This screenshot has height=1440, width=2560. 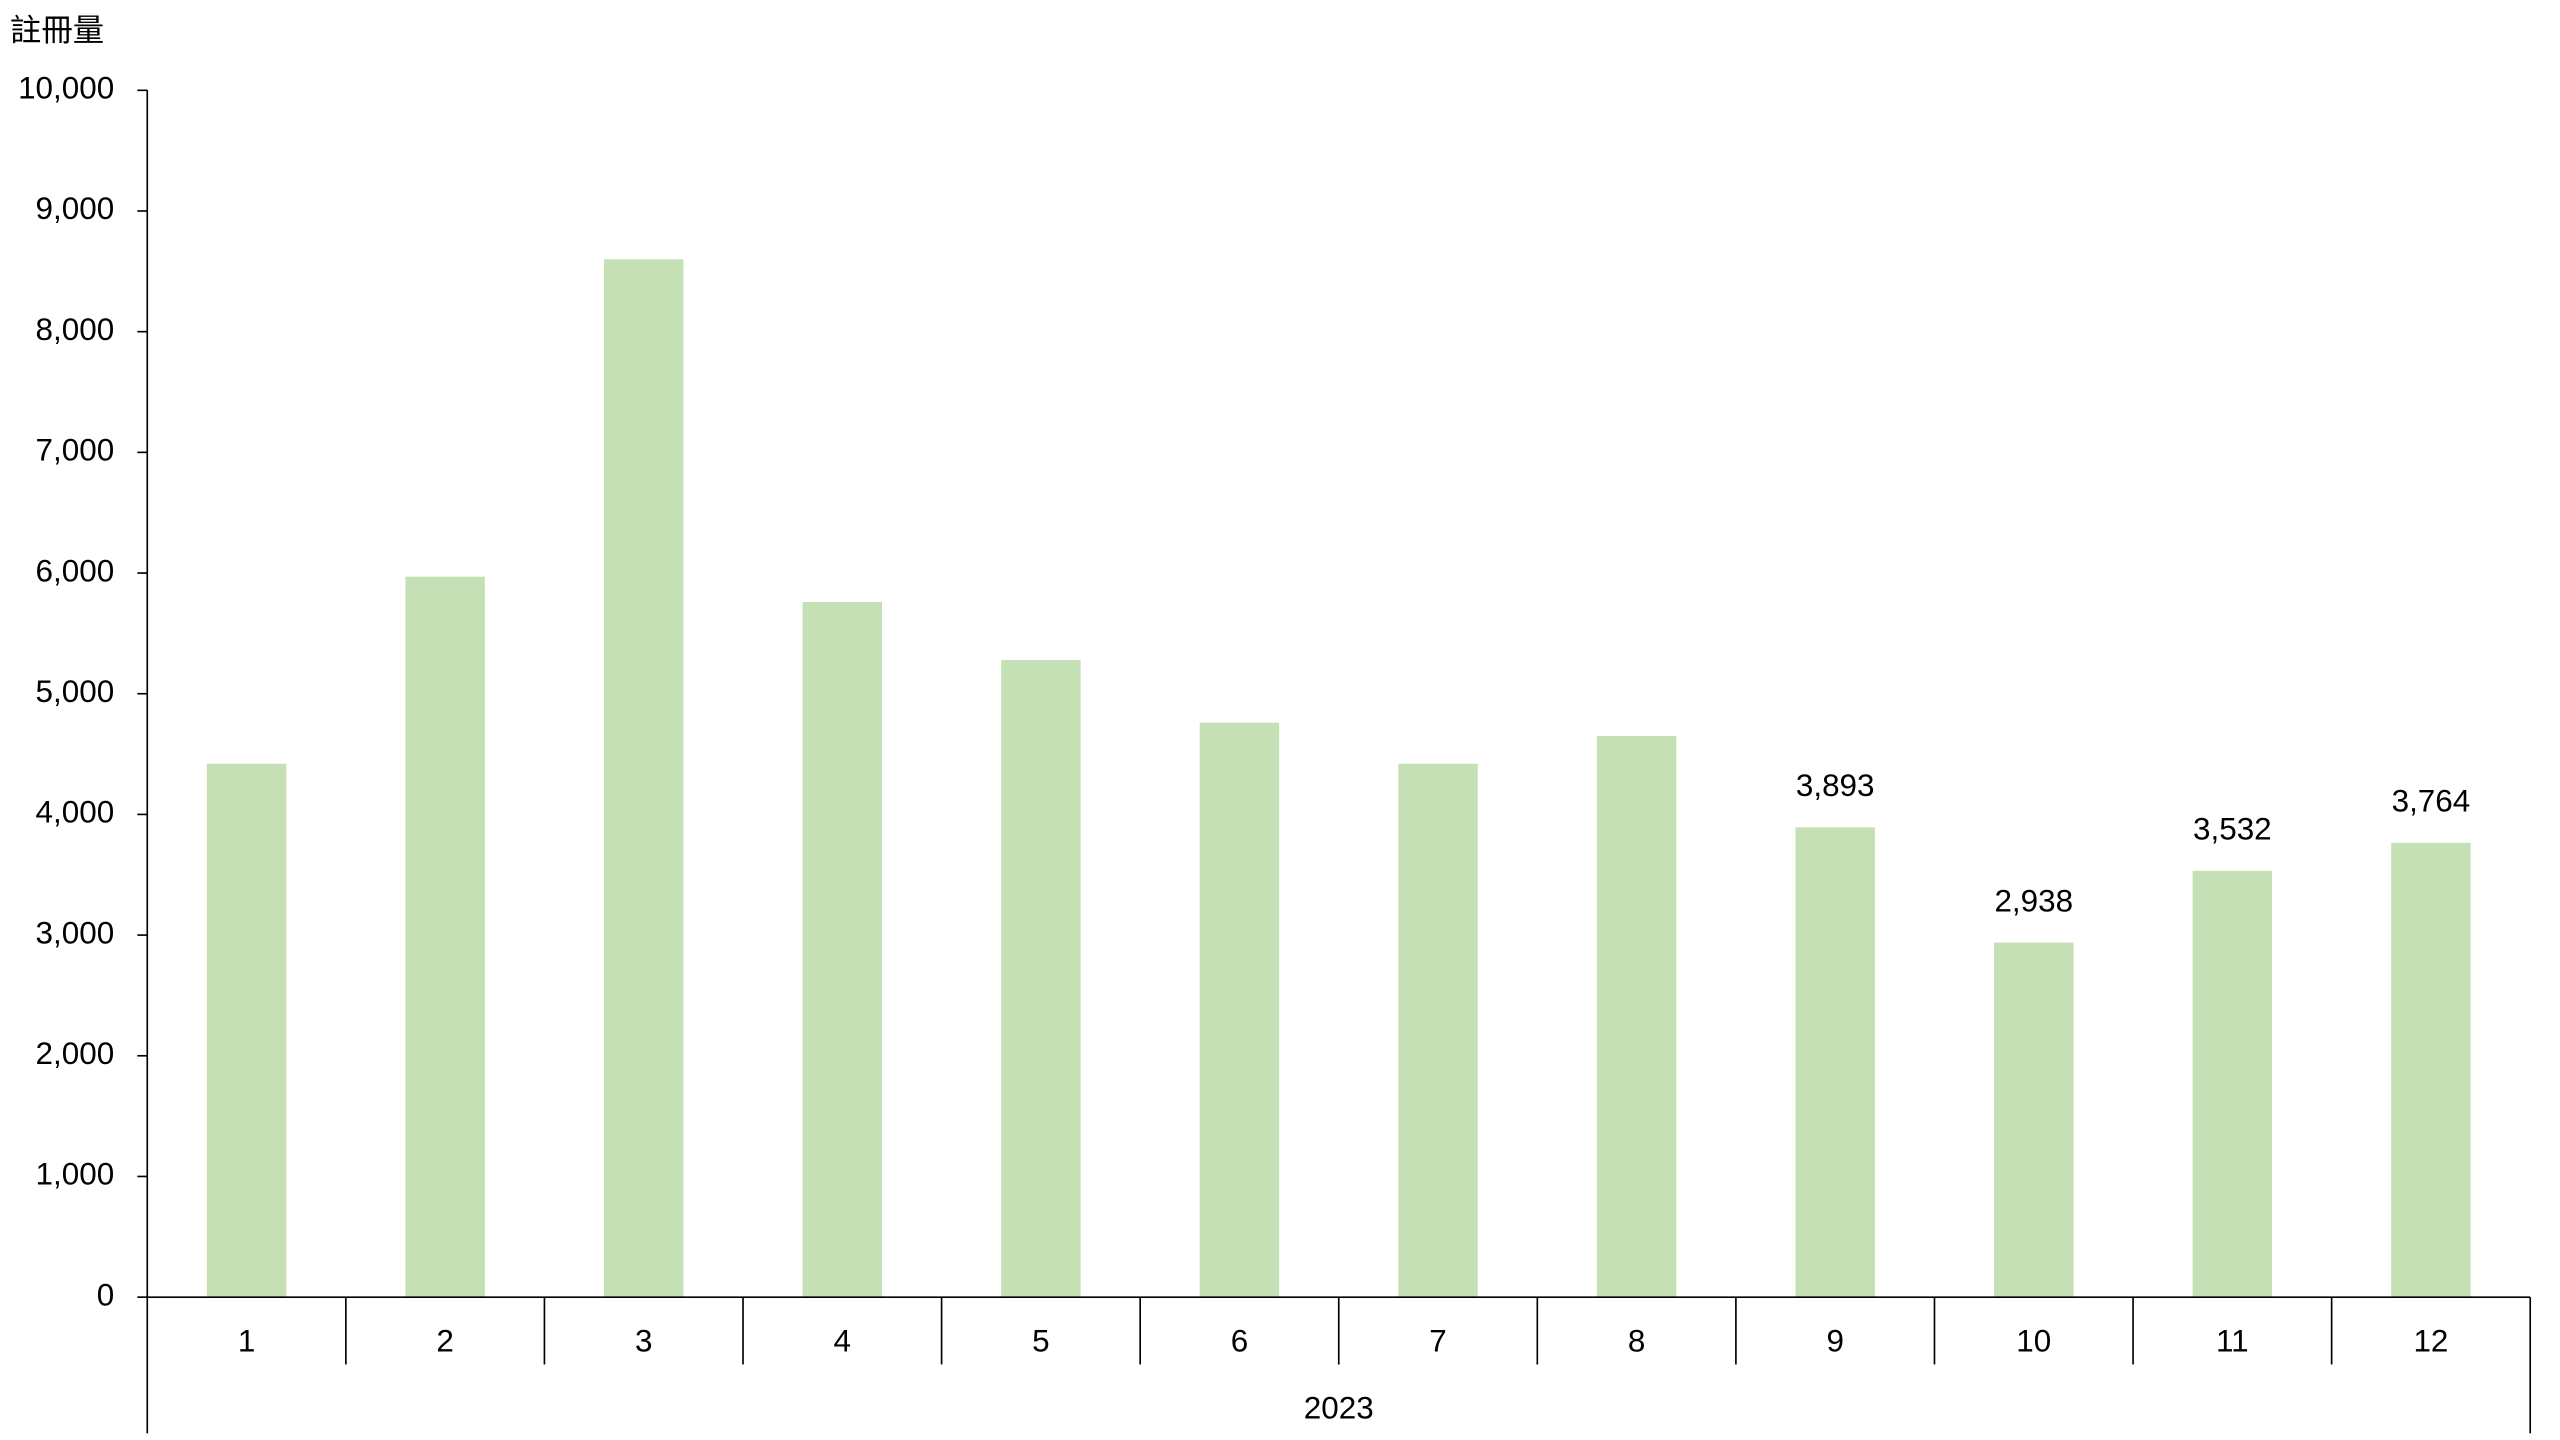 I want to click on y-tick-label: 6,000, so click(x=75, y=570).